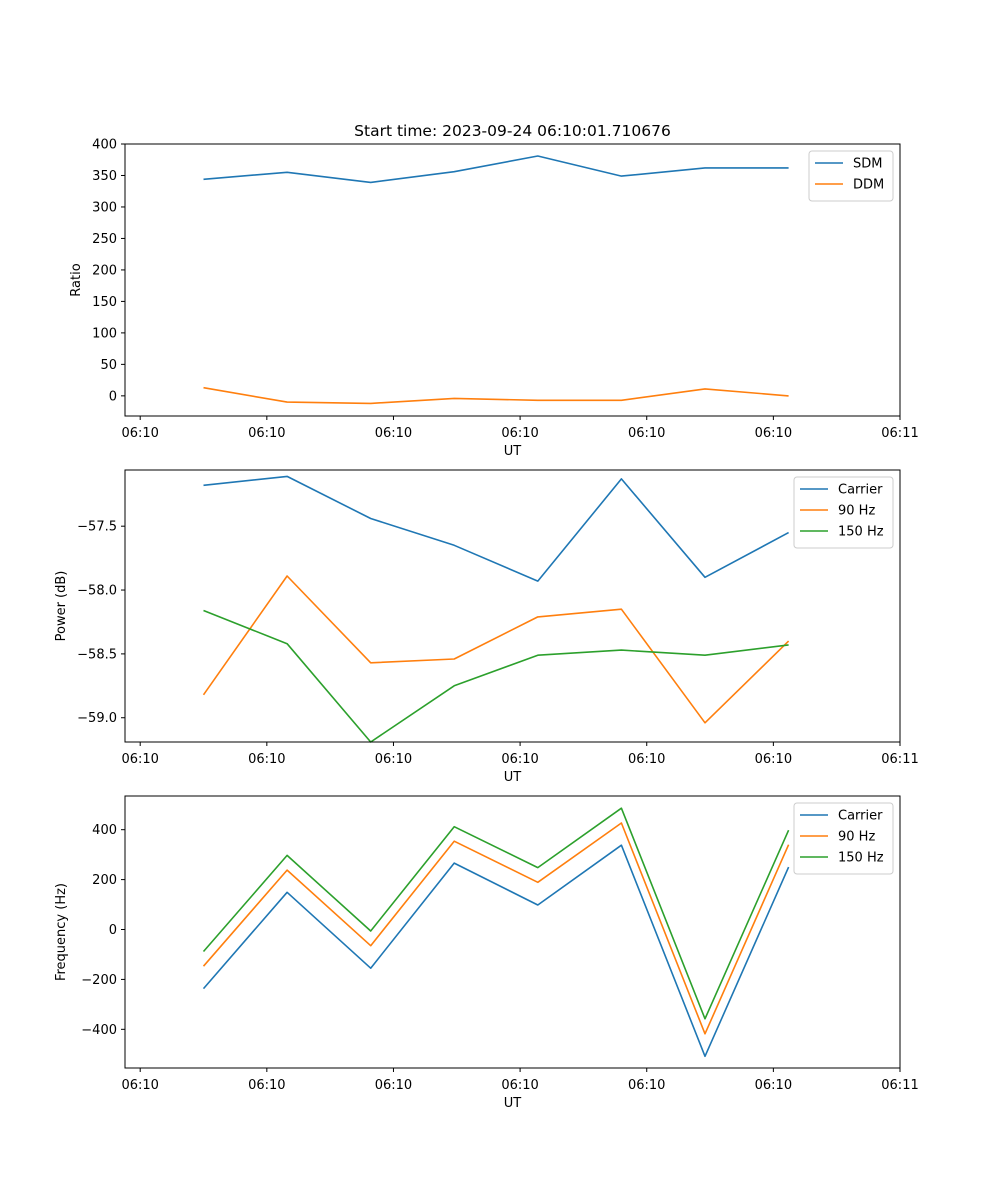 This screenshot has width=1000, height=1200. What do you see at coordinates (868, 185) in the screenshot?
I see `legend-label: DDM` at bounding box center [868, 185].